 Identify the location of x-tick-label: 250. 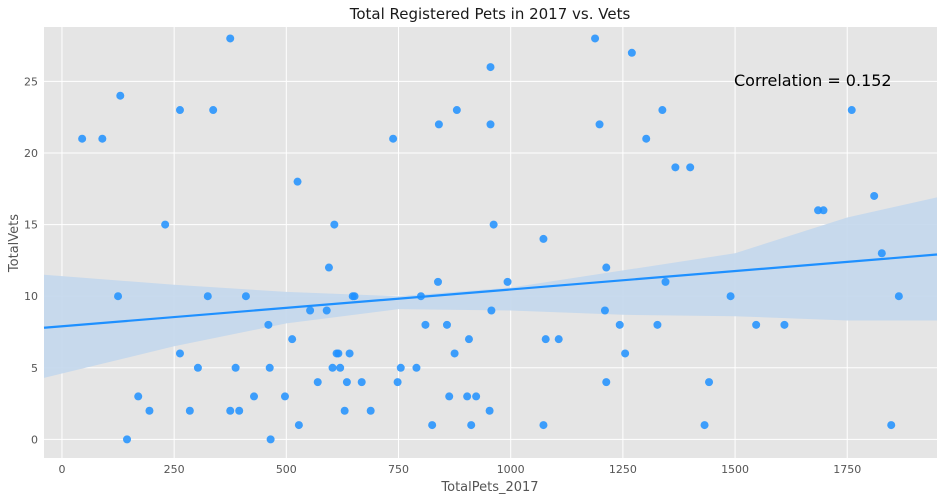
(174, 469).